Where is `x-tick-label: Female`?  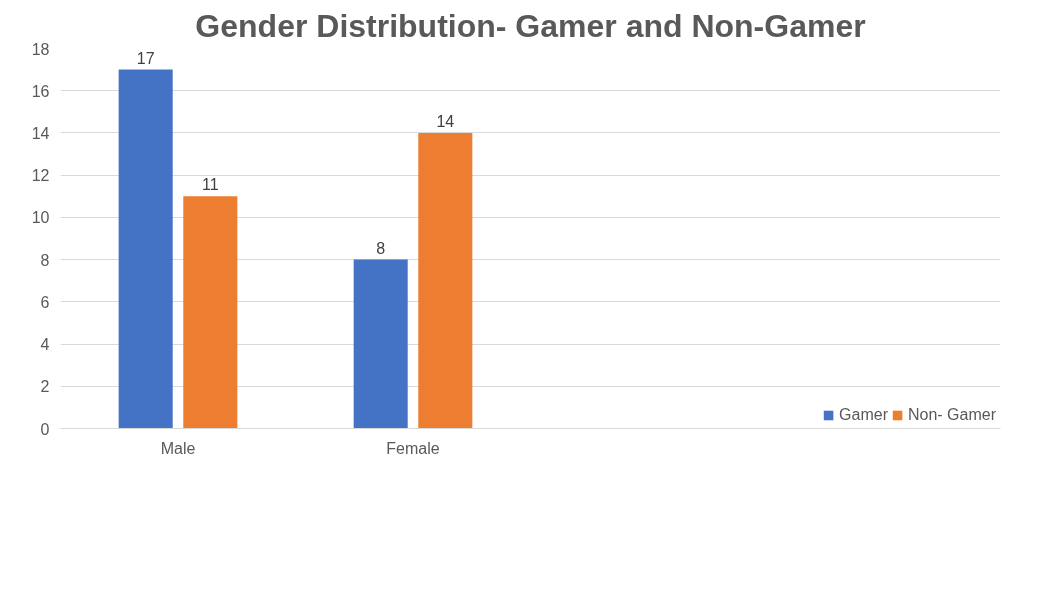
x-tick-label: Female is located at coordinates (413, 448).